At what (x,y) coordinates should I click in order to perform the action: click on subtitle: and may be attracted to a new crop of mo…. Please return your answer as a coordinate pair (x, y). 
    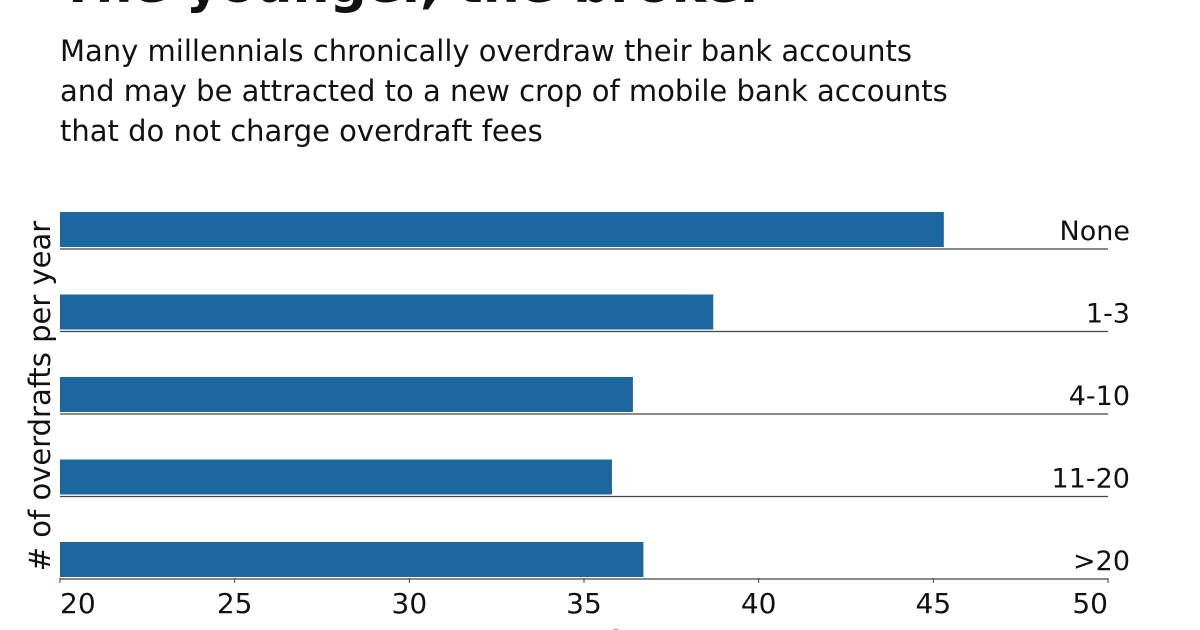
    Looking at the image, I should click on (504, 91).